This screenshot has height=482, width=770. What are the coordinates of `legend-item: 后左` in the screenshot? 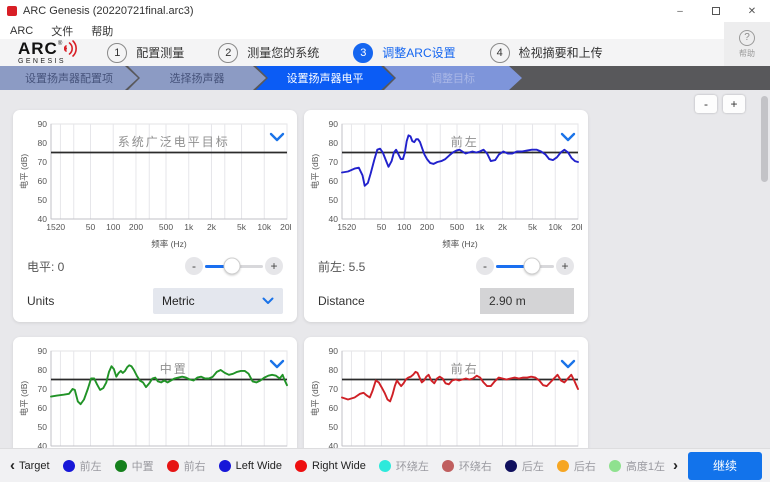 It's located at (524, 466).